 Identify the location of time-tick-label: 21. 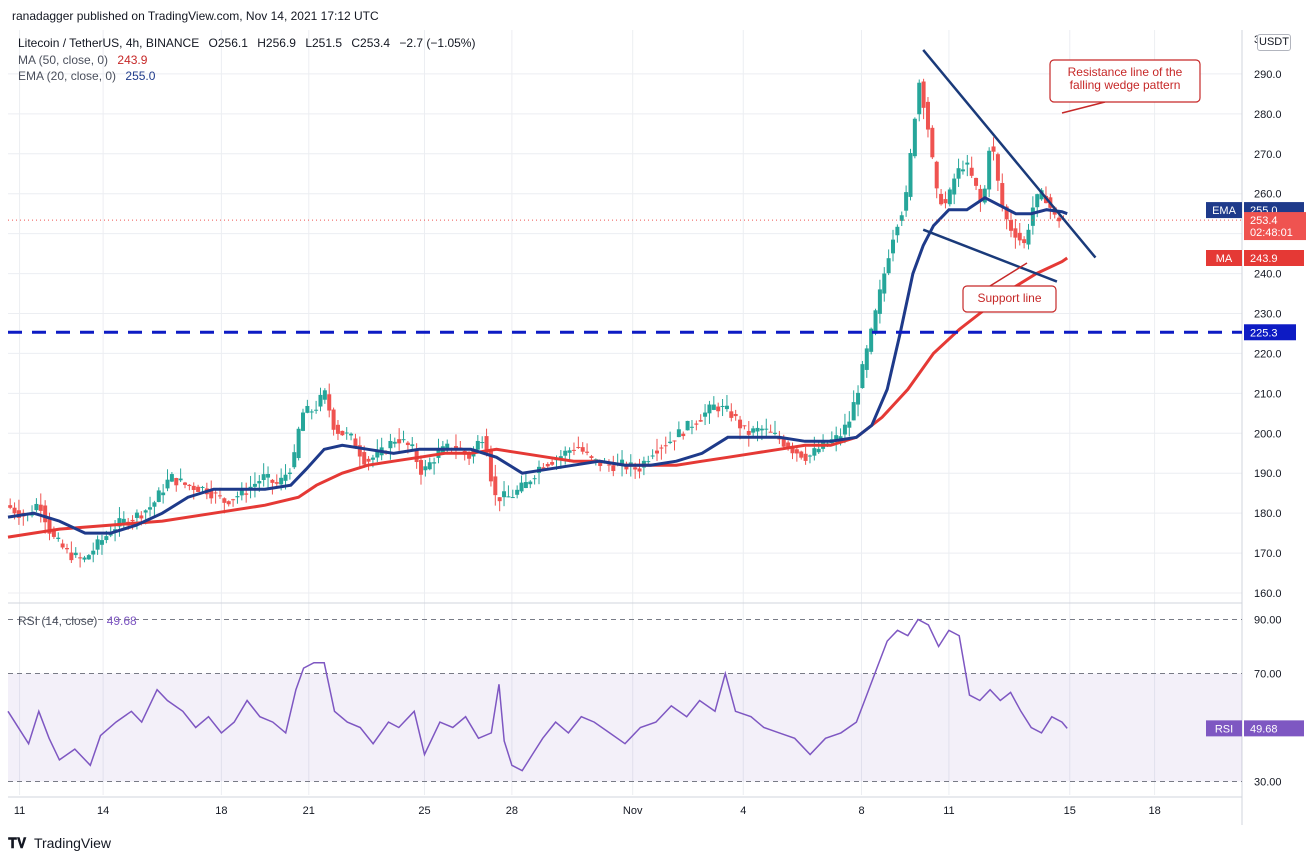
(309, 811).